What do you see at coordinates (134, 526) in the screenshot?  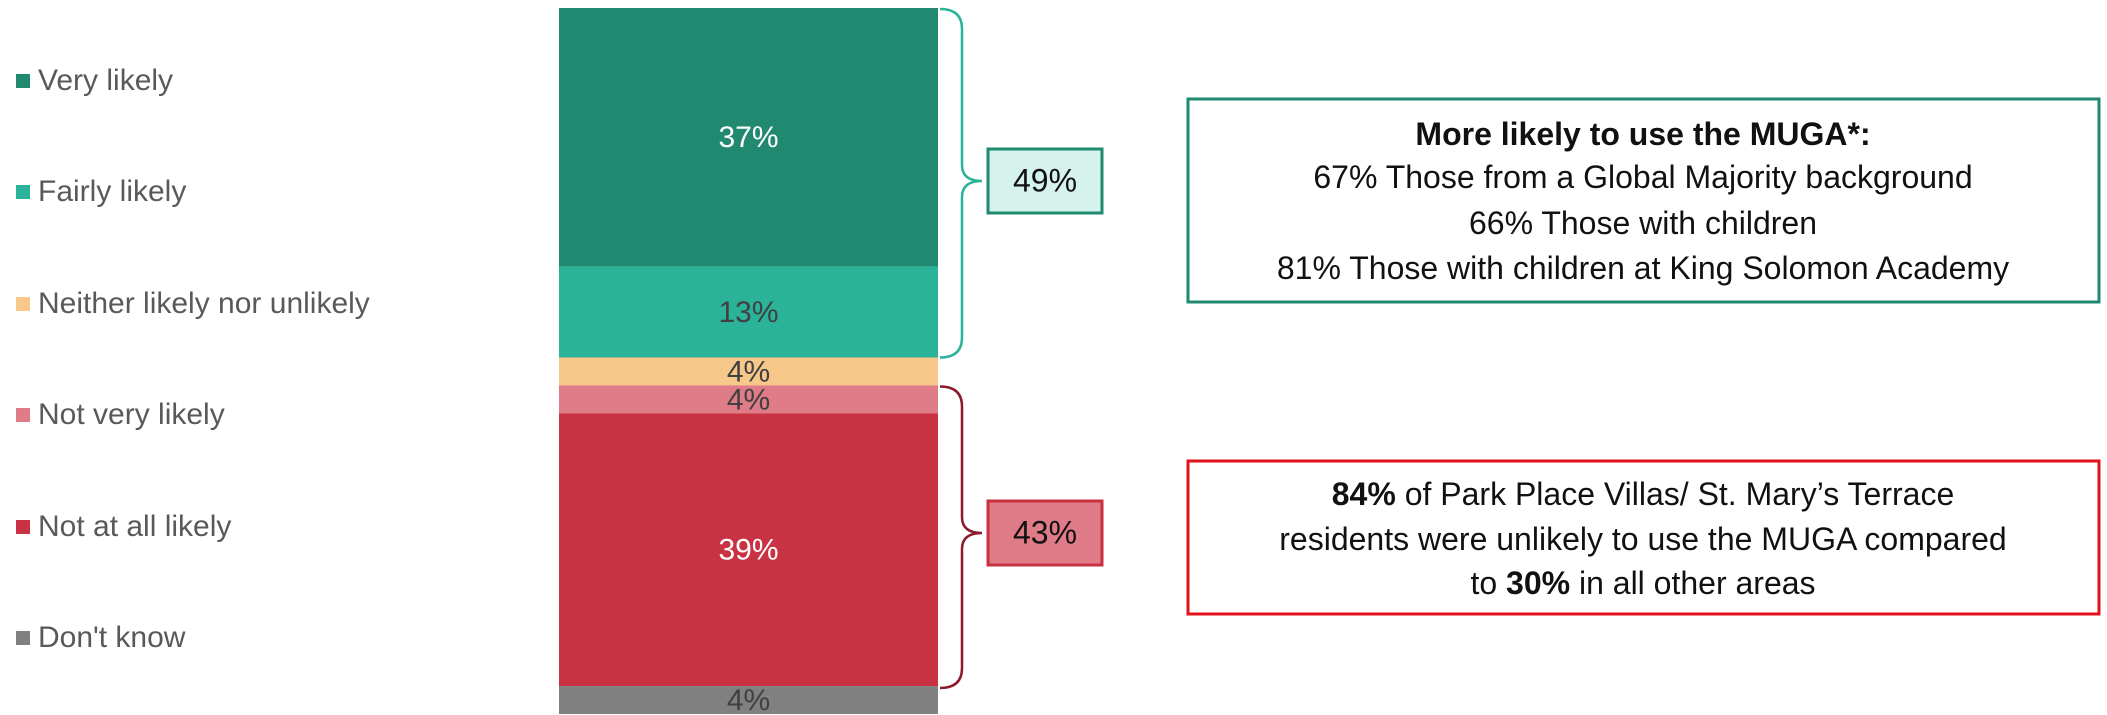 I see `legend-label: Not at all likely` at bounding box center [134, 526].